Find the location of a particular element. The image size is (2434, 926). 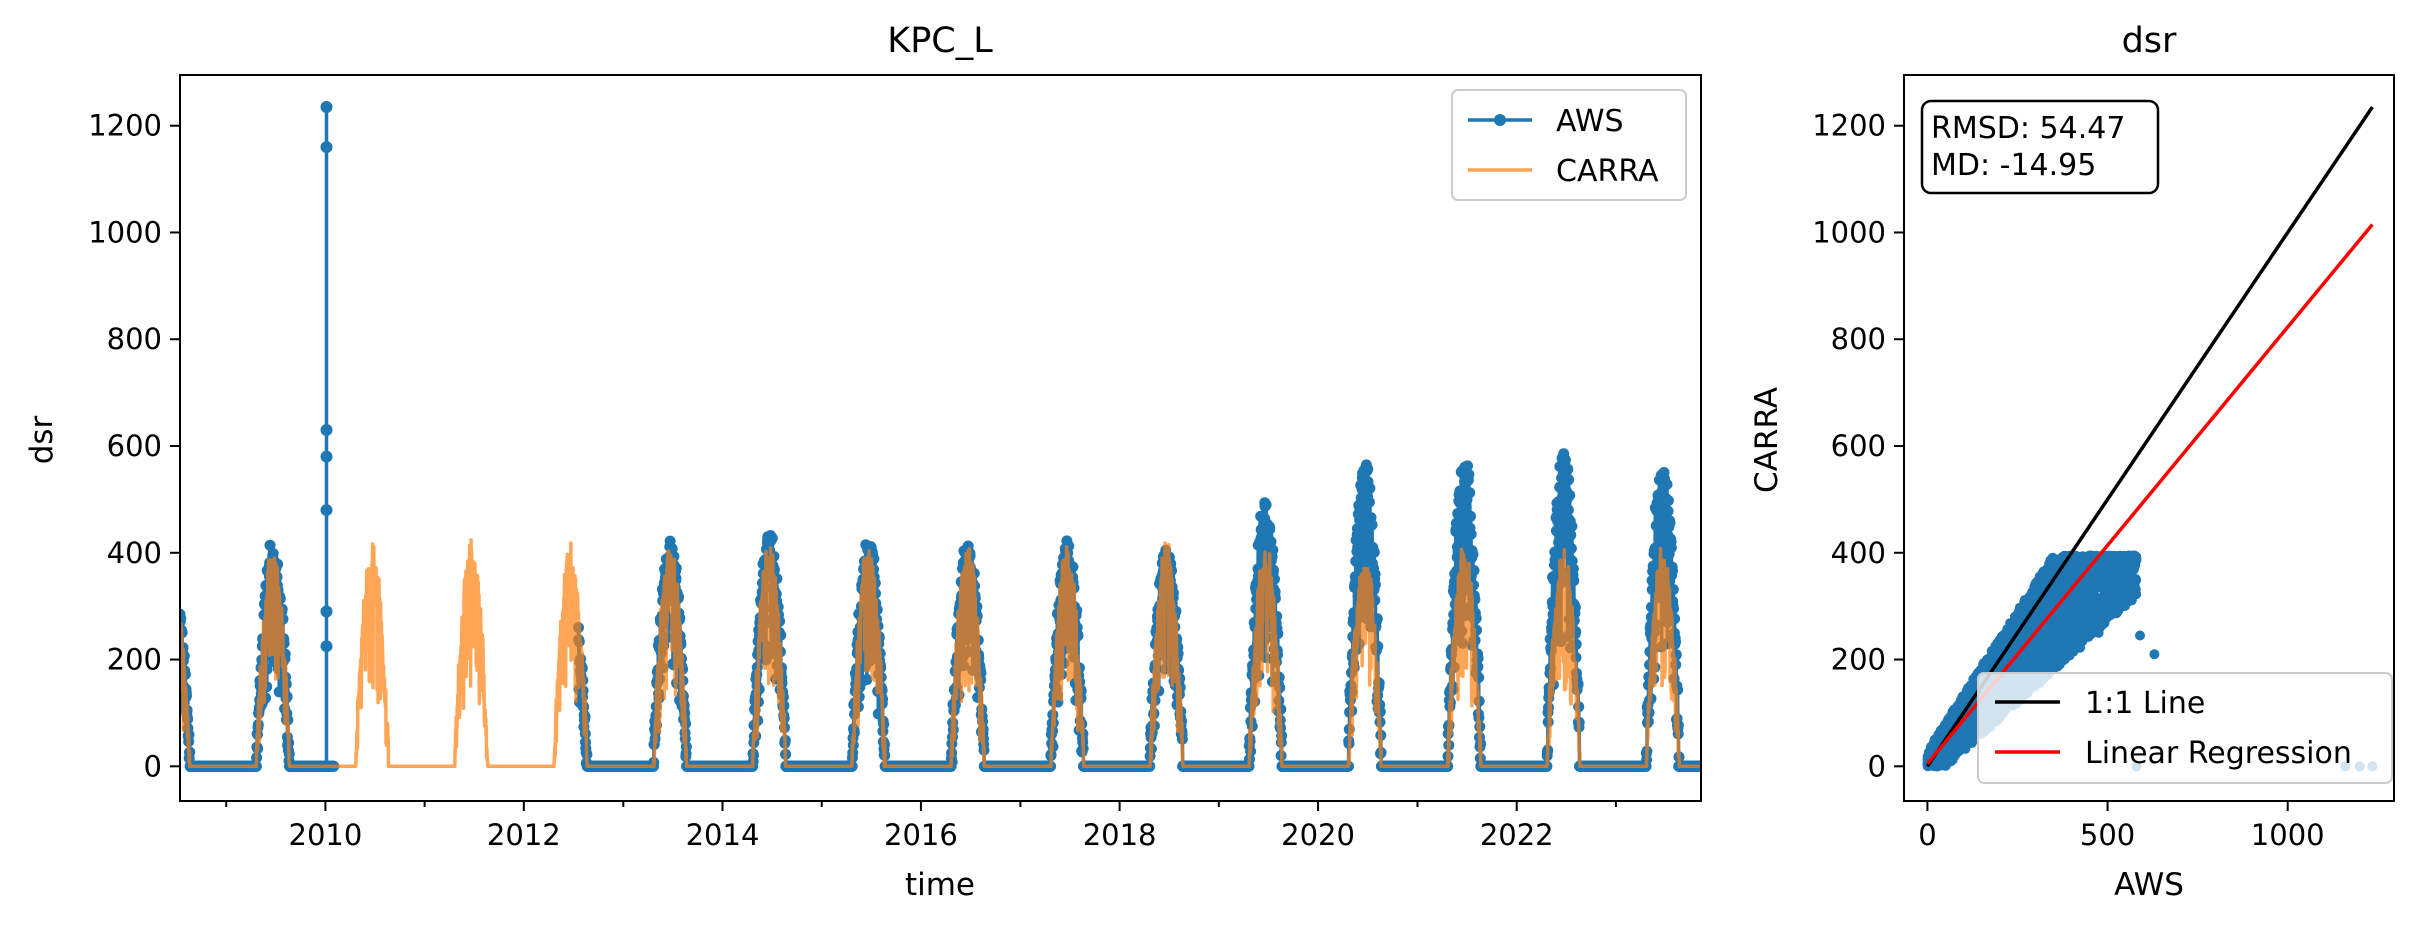

legend-aws-label: AWS is located at coordinates (1590, 121).